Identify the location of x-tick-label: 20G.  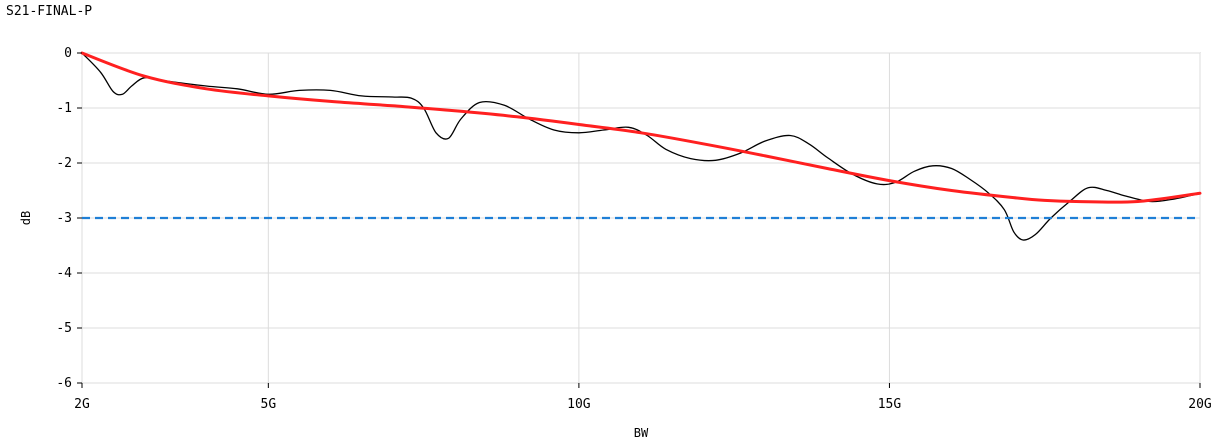
(1200, 404).